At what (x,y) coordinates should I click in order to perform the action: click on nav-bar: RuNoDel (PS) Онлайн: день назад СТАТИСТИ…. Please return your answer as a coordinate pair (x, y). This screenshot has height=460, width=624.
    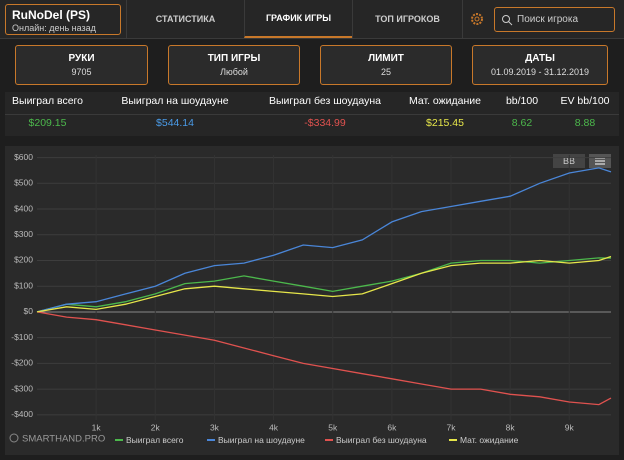
    Looking at the image, I should click on (312, 19).